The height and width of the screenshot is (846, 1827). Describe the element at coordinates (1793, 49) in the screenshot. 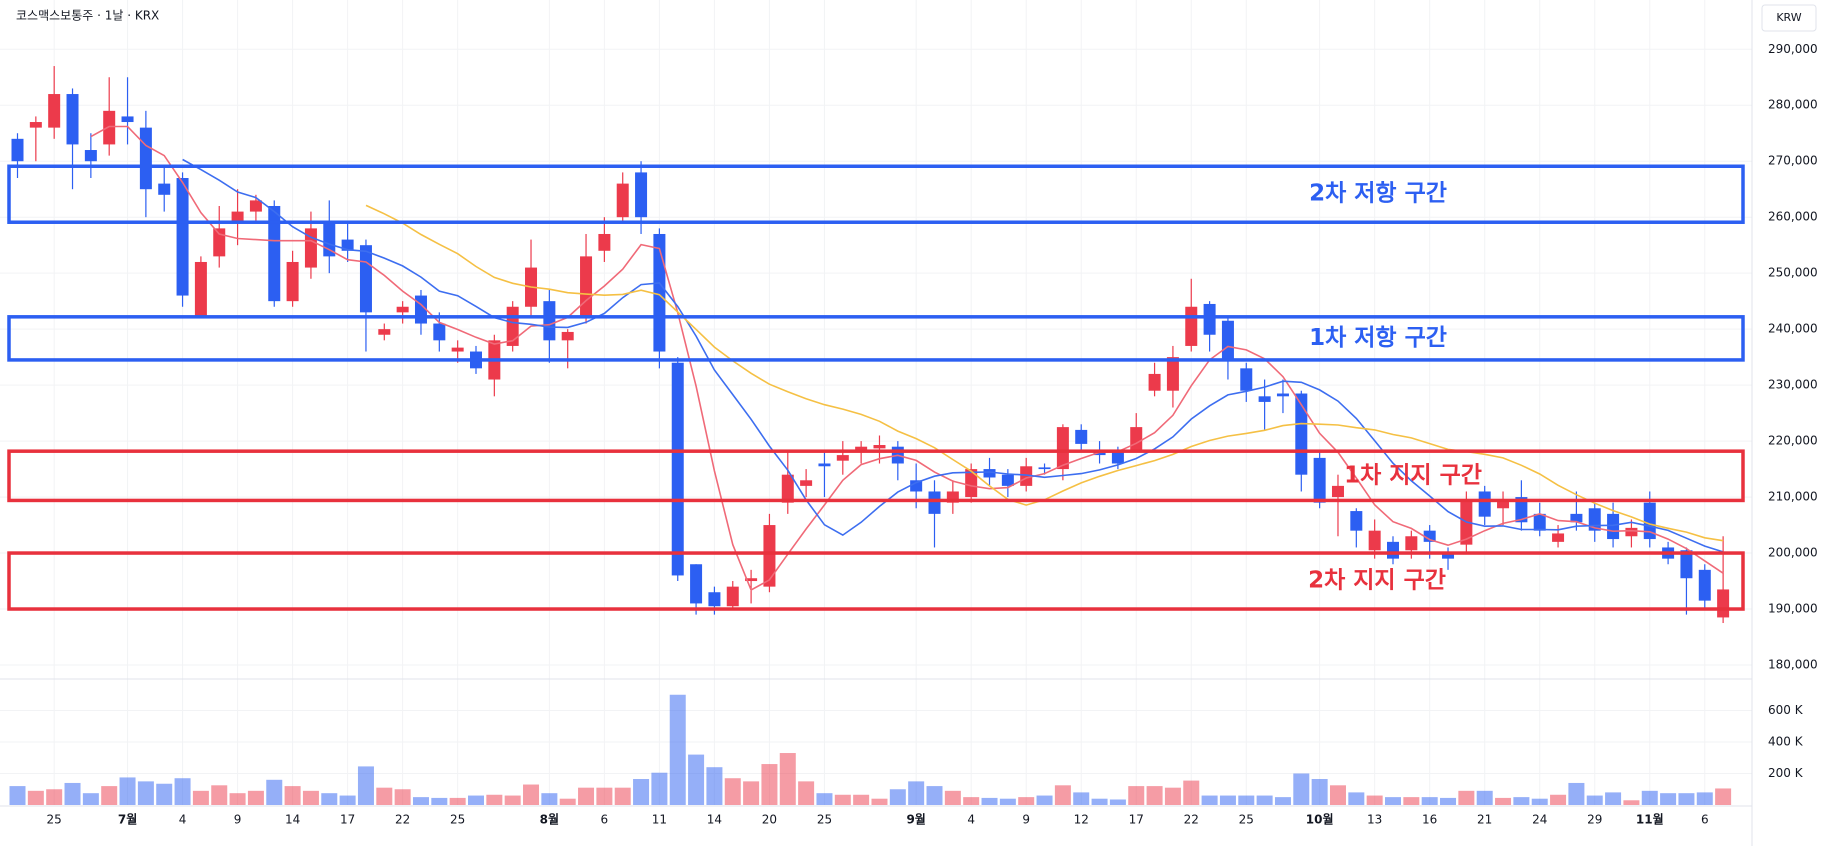

I see `y-tick-label: 290,000` at that location.